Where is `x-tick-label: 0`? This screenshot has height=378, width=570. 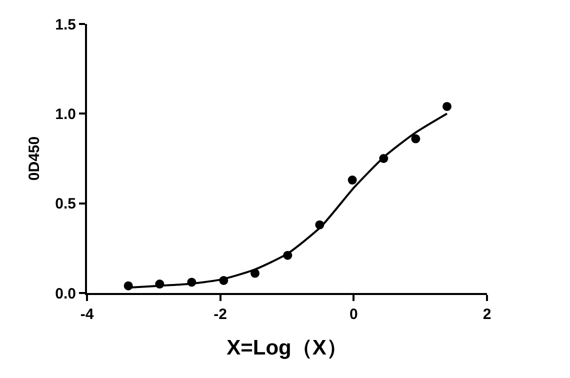 x-tick-label: 0 is located at coordinates (354, 314).